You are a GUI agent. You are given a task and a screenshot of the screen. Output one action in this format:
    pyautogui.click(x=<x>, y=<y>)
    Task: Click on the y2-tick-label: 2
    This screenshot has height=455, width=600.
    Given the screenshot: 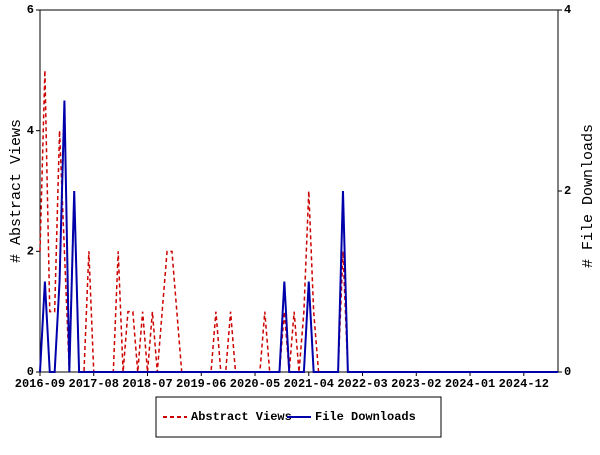 What is the action you would take?
    pyautogui.click(x=567, y=191)
    